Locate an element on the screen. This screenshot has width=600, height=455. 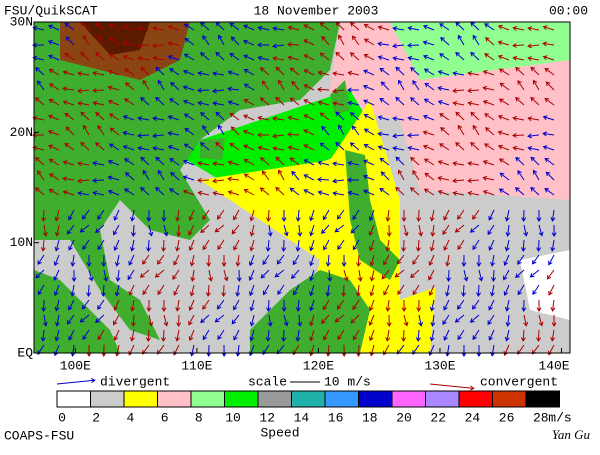
colorbar-label: 4 is located at coordinates (130, 417).